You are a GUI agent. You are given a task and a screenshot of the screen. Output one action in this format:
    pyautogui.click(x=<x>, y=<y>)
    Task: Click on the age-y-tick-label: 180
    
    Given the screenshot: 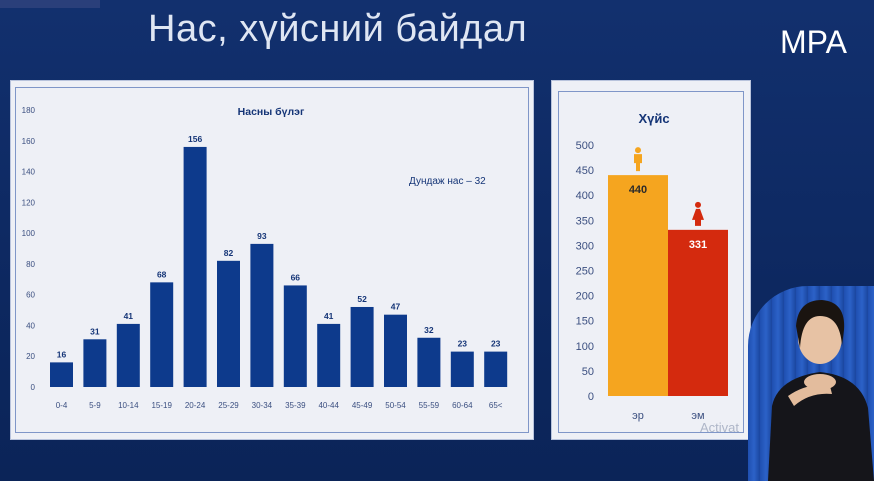 What is the action you would take?
    pyautogui.click(x=29, y=110)
    